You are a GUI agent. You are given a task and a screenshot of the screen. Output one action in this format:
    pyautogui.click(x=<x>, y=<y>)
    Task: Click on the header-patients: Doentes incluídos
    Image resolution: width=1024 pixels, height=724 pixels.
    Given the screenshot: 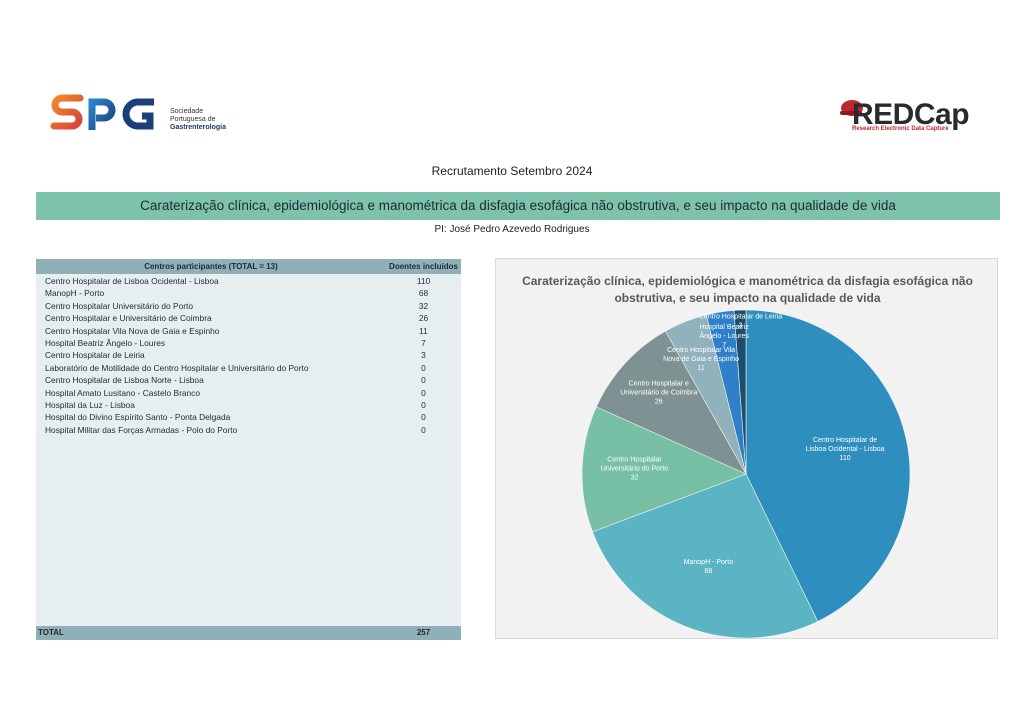 What is the action you would take?
    pyautogui.click(x=423, y=266)
    